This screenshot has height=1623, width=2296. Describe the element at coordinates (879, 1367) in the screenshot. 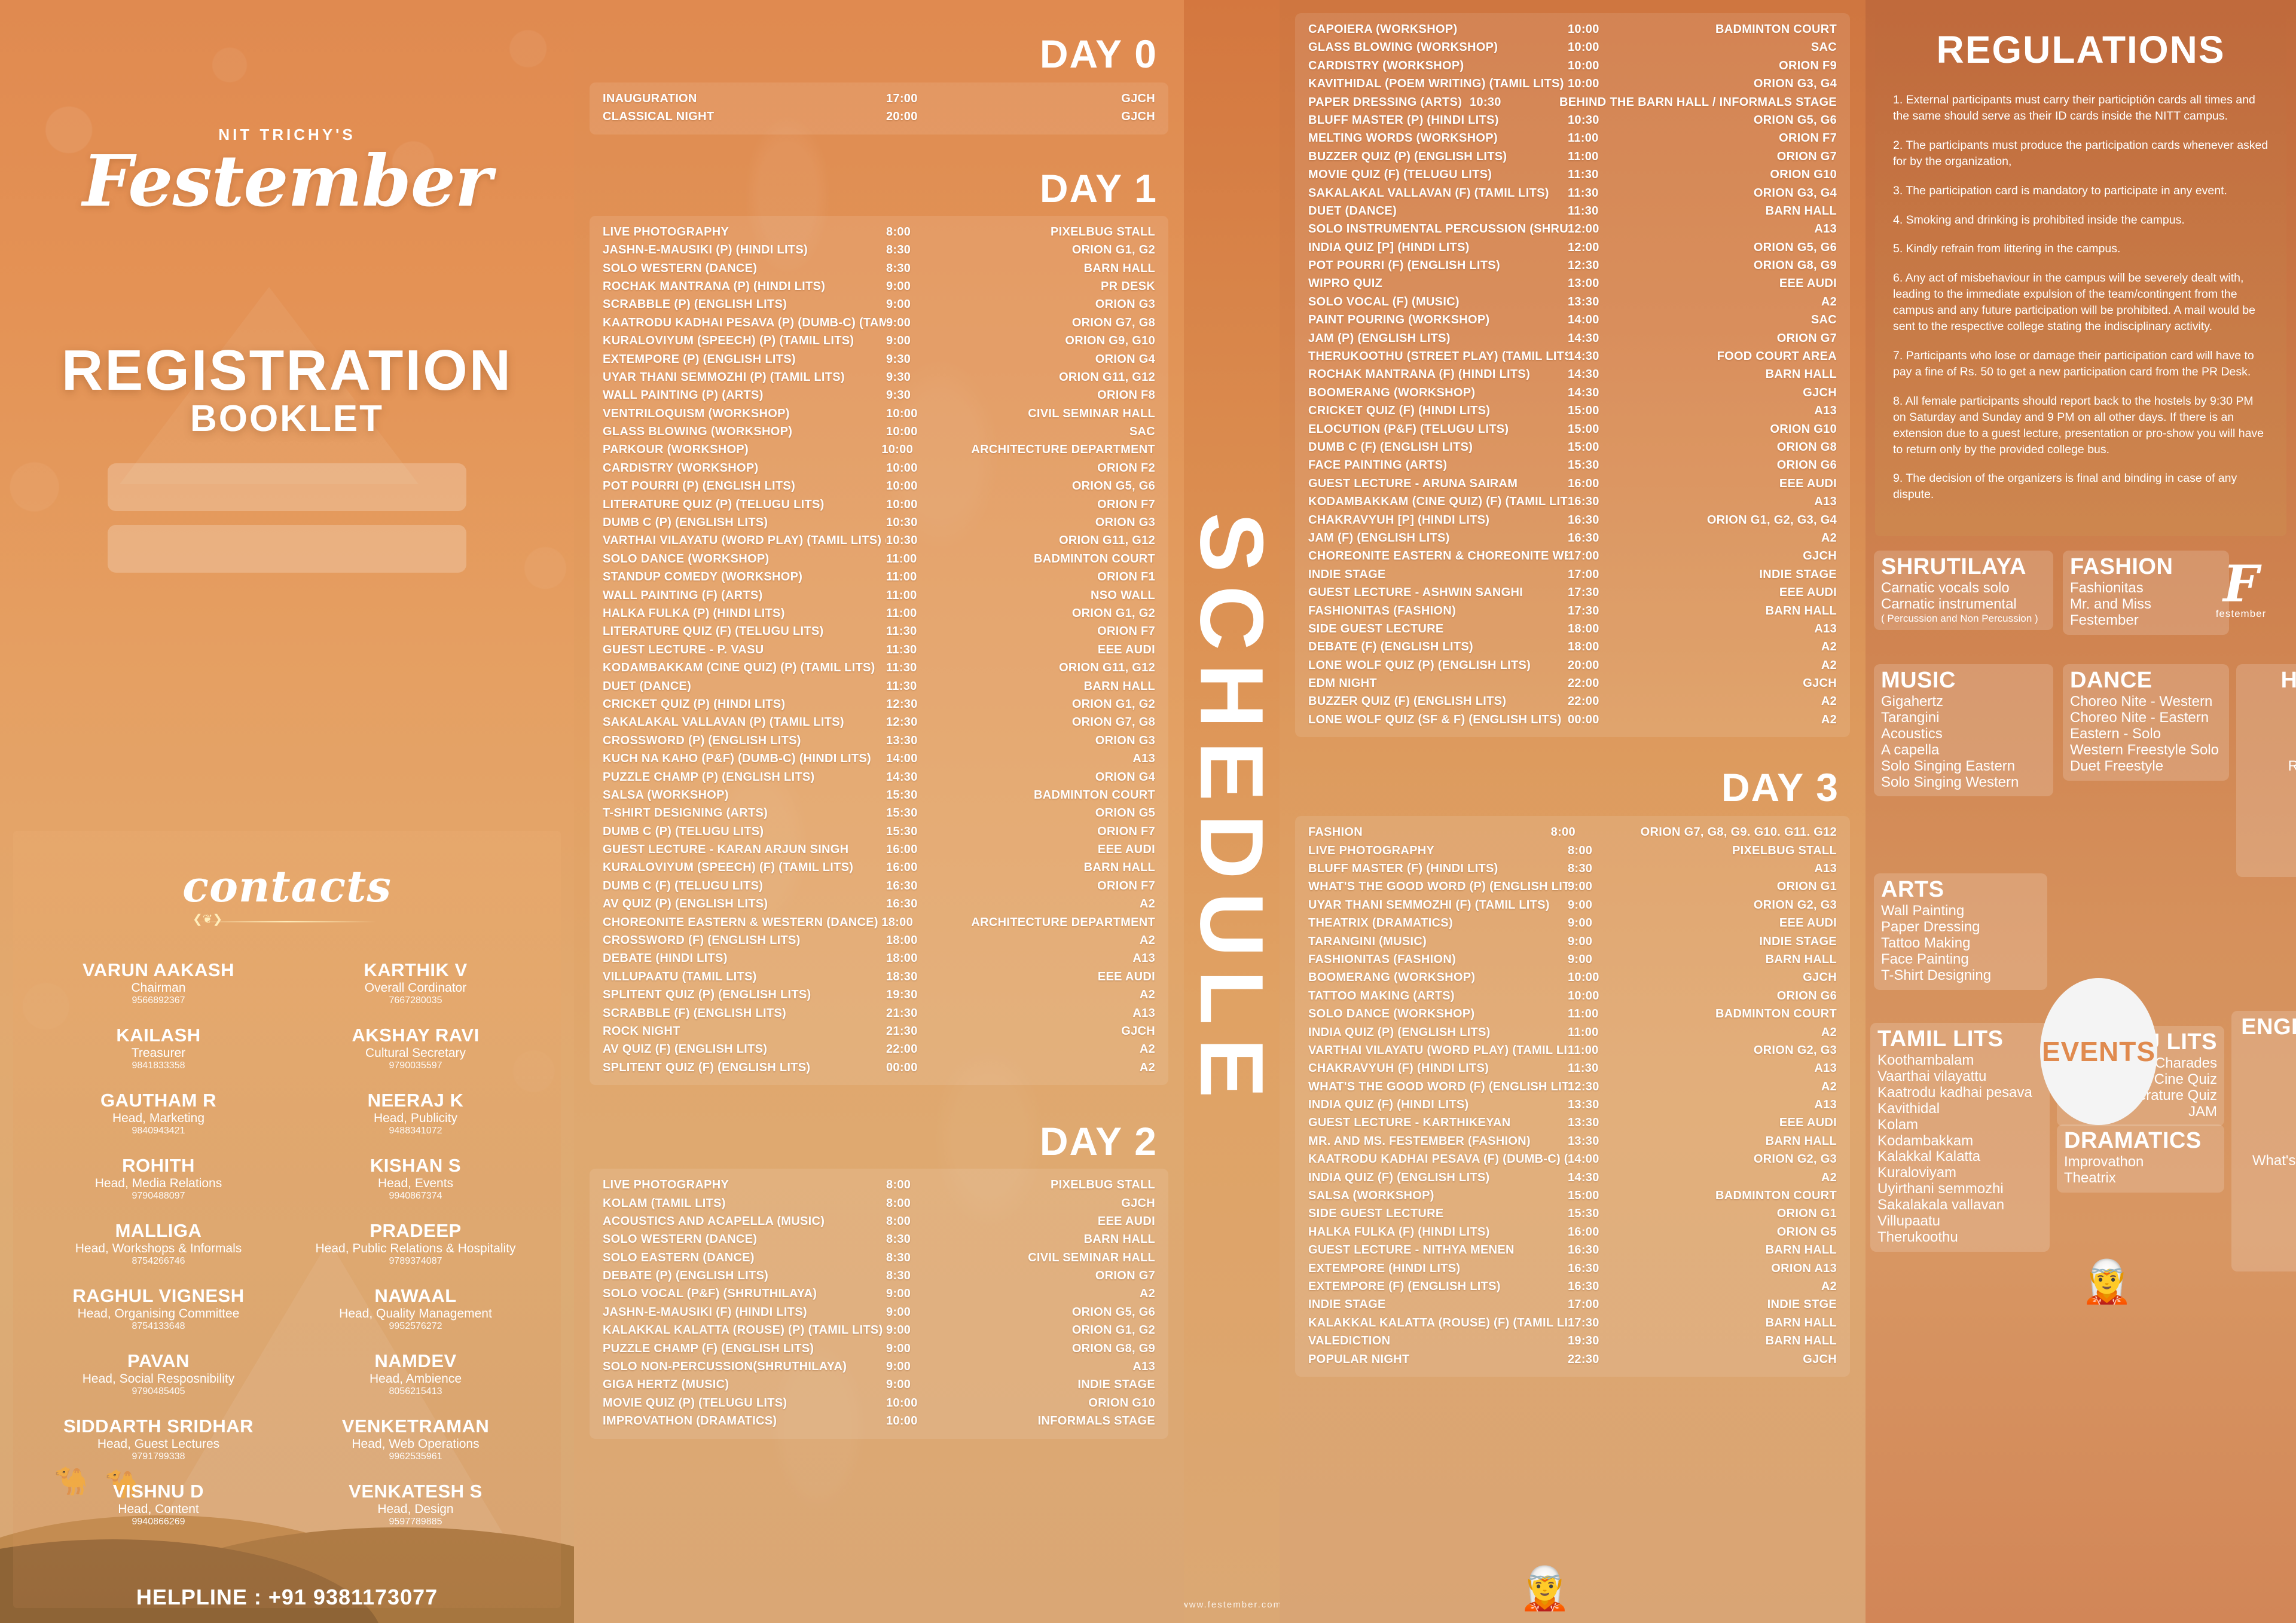

I see `schedule-row: SOLO NON-PERCUSSION(SHRUTHILAYA) 9:00 A13` at that location.